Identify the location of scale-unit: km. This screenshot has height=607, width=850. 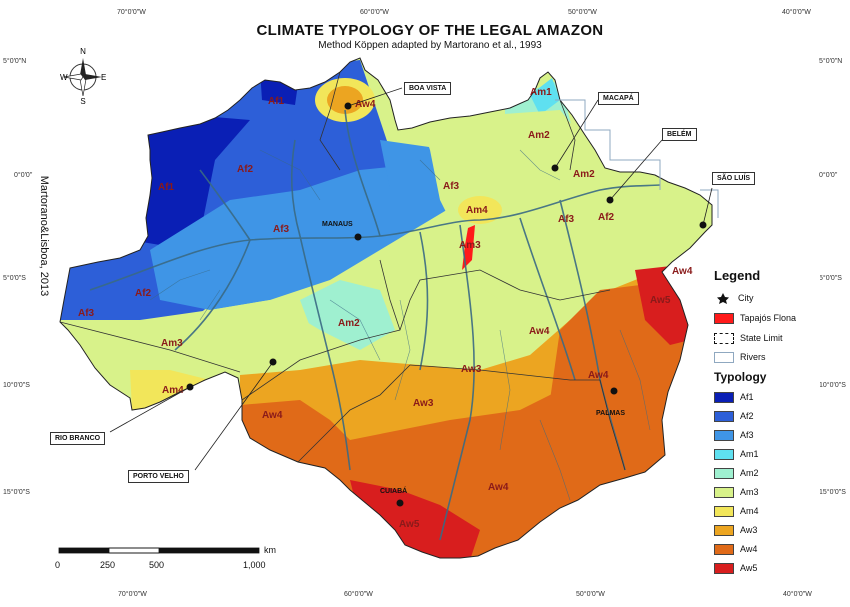
(270, 550).